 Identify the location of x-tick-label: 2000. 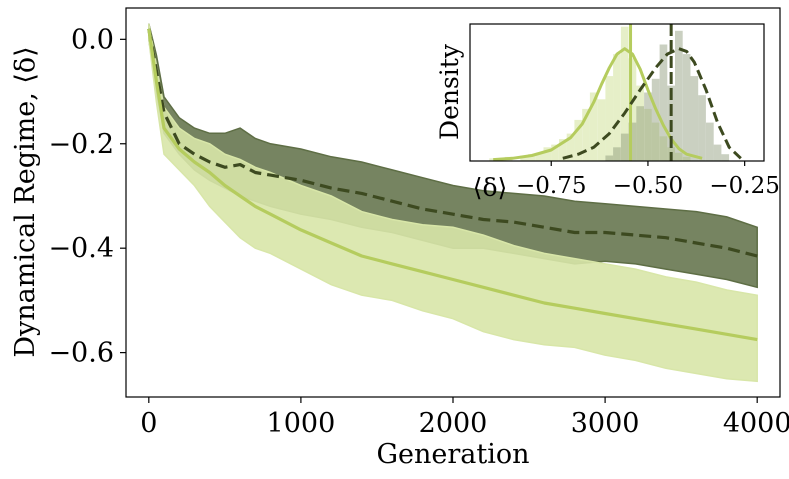
(453, 423).